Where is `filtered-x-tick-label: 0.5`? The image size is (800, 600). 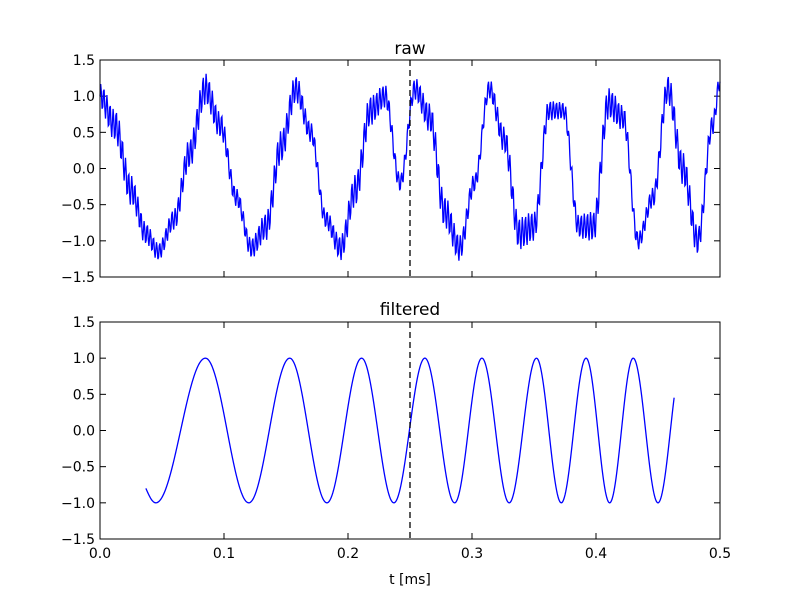
filtered-x-tick-label: 0.5 is located at coordinates (720, 554).